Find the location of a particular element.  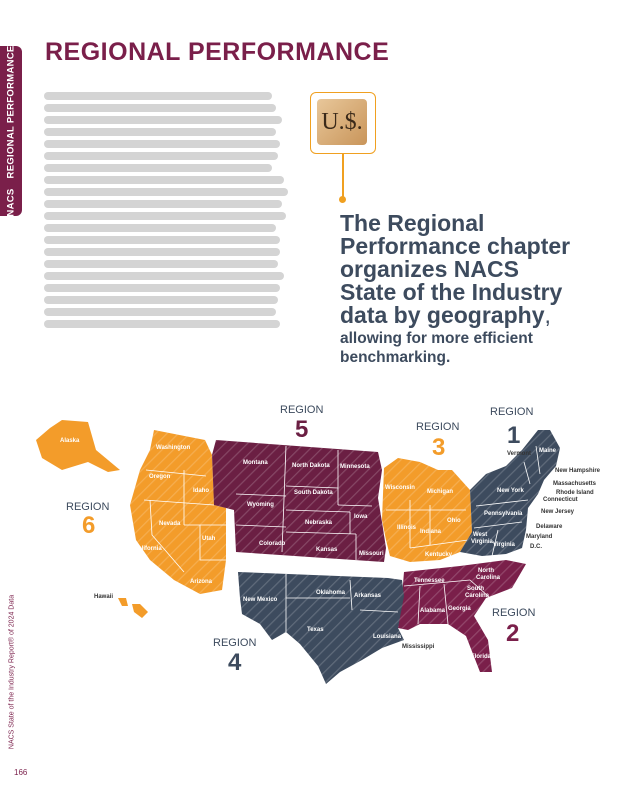

region-1-label: REGION is located at coordinates (511, 412).